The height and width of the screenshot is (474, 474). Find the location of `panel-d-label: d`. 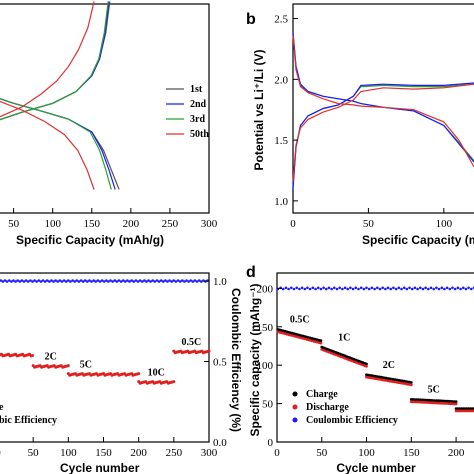

panel-d-label: d is located at coordinates (251, 272).